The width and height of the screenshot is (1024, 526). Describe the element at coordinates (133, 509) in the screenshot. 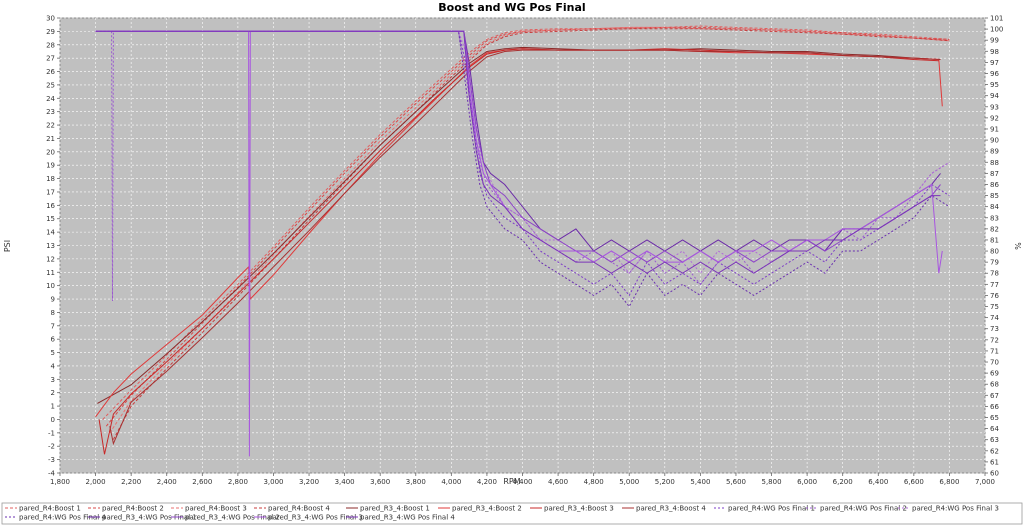

I see `legend-entry: pared_R4:Boost 2` at that location.